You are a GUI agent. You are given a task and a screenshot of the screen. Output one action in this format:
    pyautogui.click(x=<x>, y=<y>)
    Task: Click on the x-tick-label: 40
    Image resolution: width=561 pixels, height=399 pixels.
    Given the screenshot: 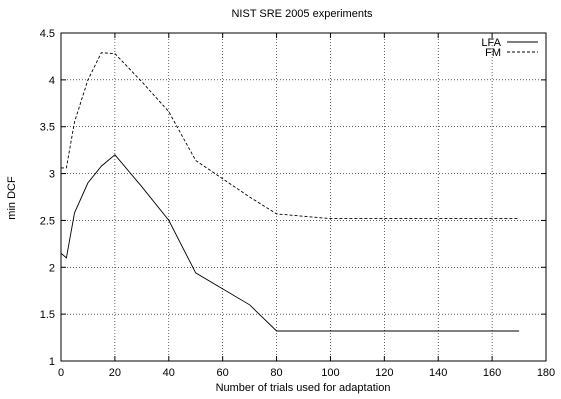 What is the action you would take?
    pyautogui.click(x=169, y=373)
    